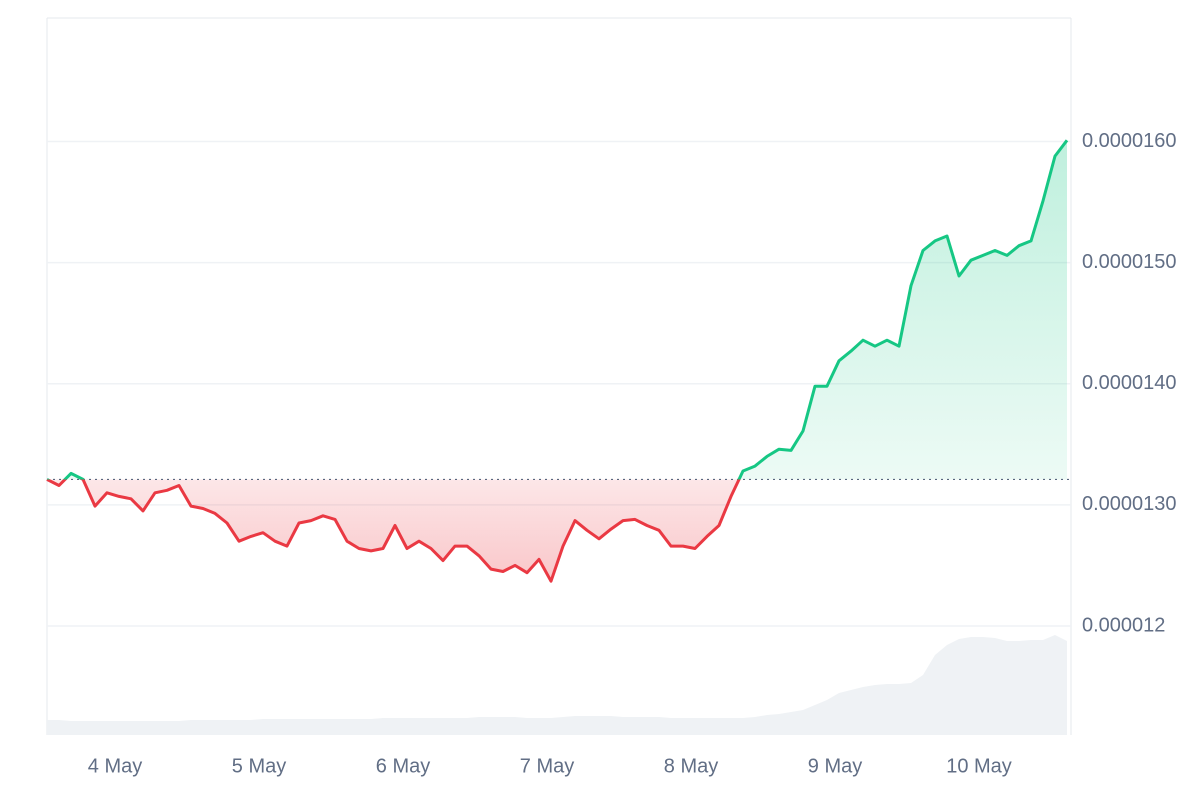 This screenshot has width=1200, height=805. Describe the element at coordinates (1129, 504) in the screenshot. I see `y-tick-label: 0.0000130` at that location.